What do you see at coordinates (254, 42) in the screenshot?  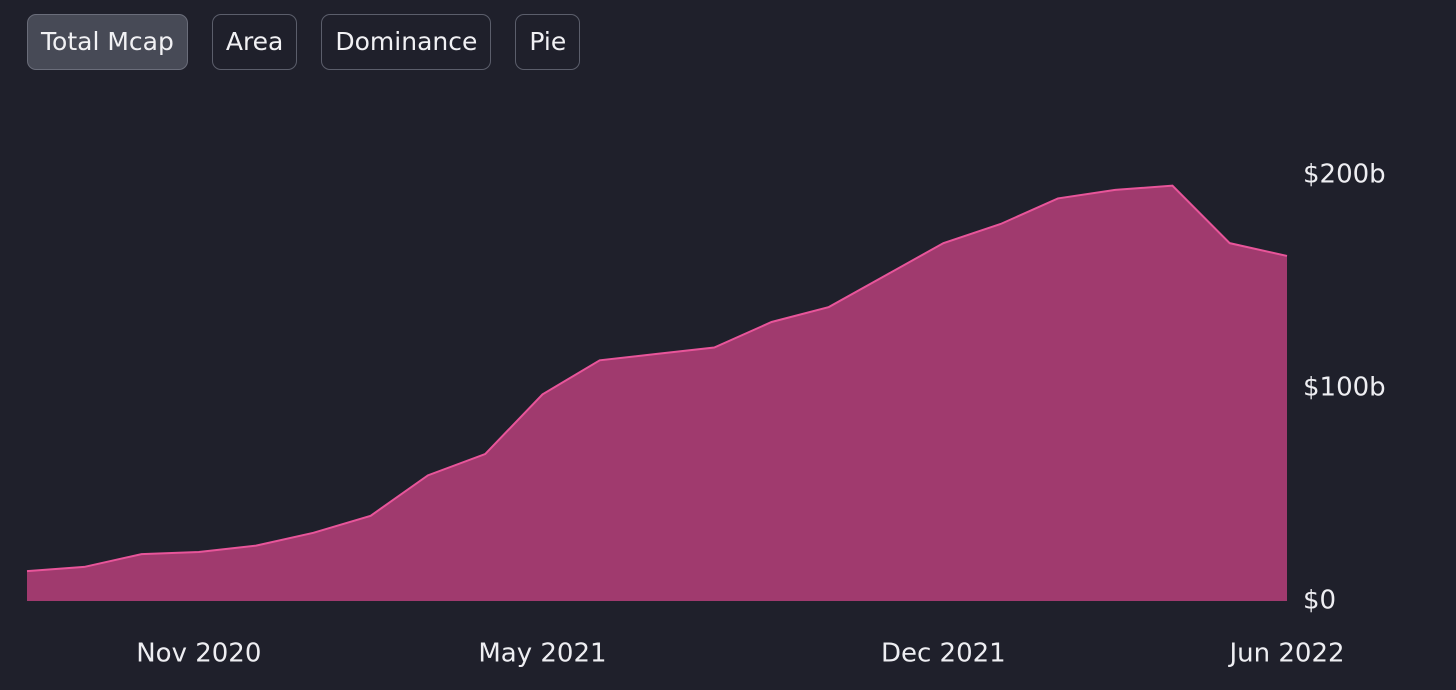 I see `tab: Area` at bounding box center [254, 42].